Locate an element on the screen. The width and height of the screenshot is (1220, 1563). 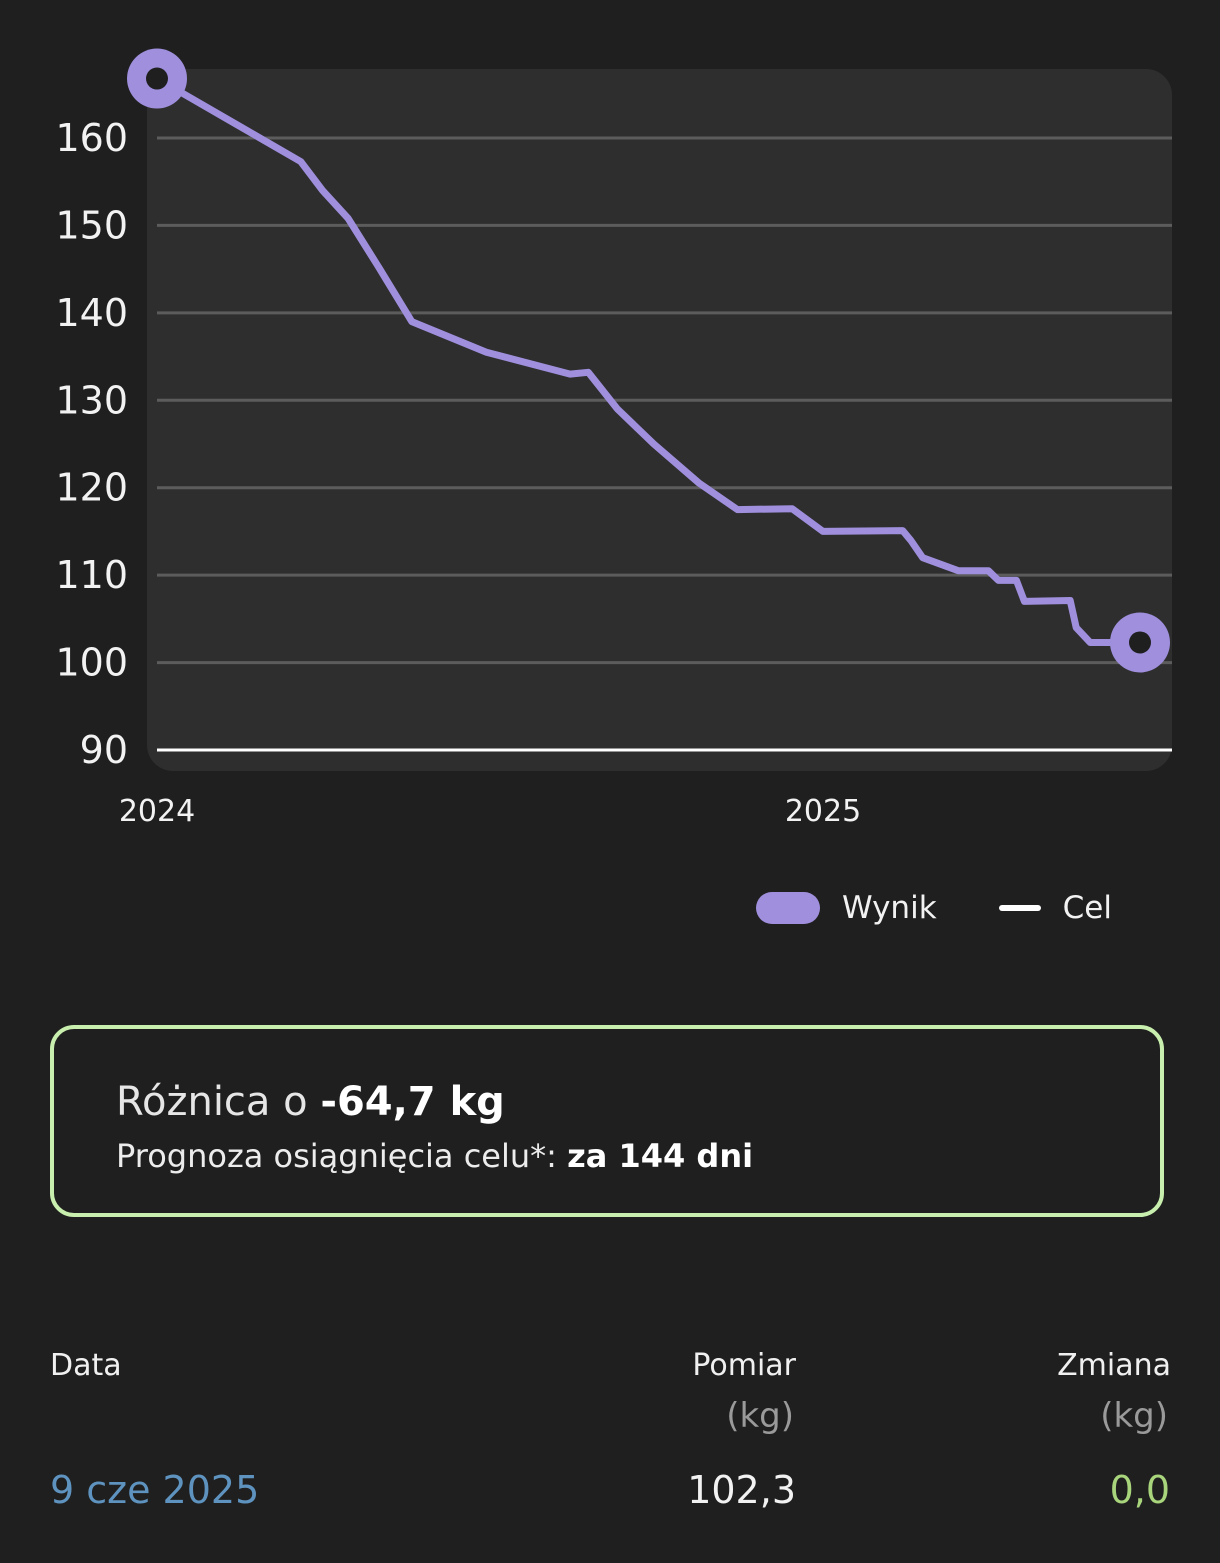
y-tick-label: 140 is located at coordinates (91, 313).